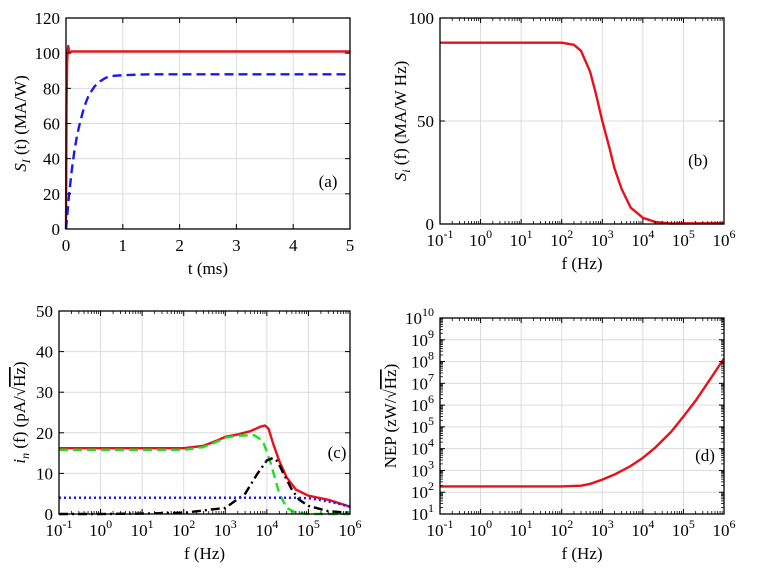 The image size is (764, 575). What do you see at coordinates (21, 412) in the screenshot?
I see `y-axis-label: in (f) (pA/√Hz)` at bounding box center [21, 412].